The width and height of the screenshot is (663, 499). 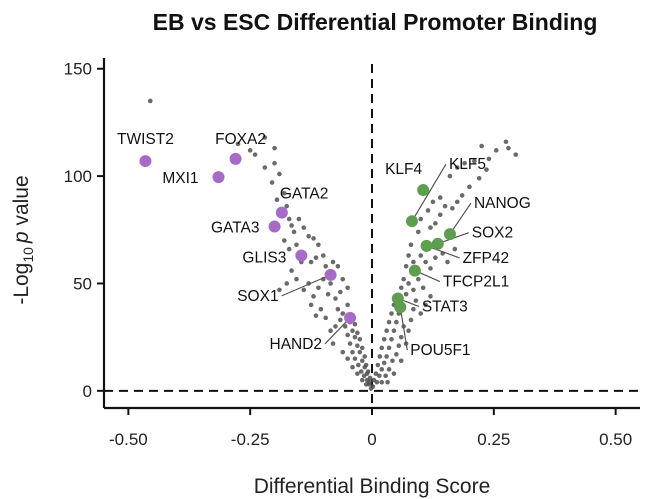 What do you see at coordinates (78, 69) in the screenshot?
I see `y-tick-label: 150` at bounding box center [78, 69].